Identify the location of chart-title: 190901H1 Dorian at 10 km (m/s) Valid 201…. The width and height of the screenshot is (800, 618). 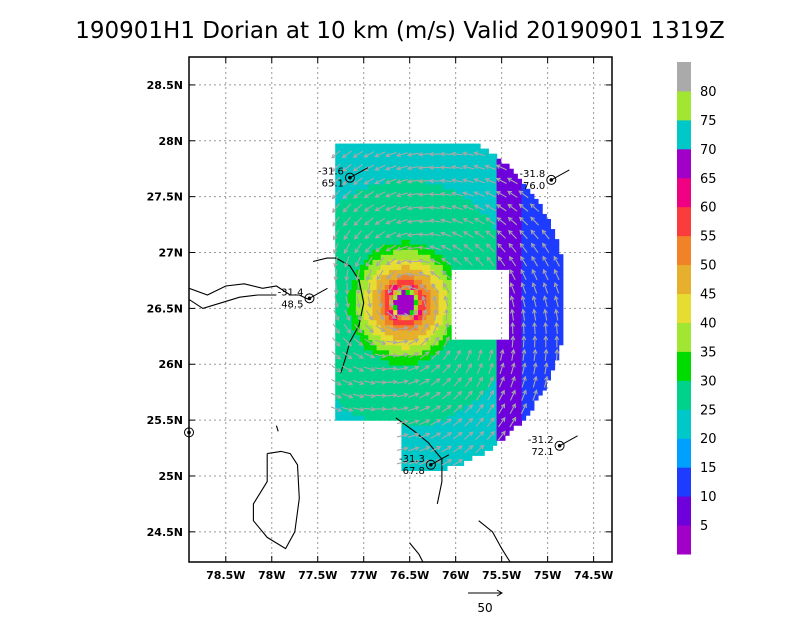
(399, 31).